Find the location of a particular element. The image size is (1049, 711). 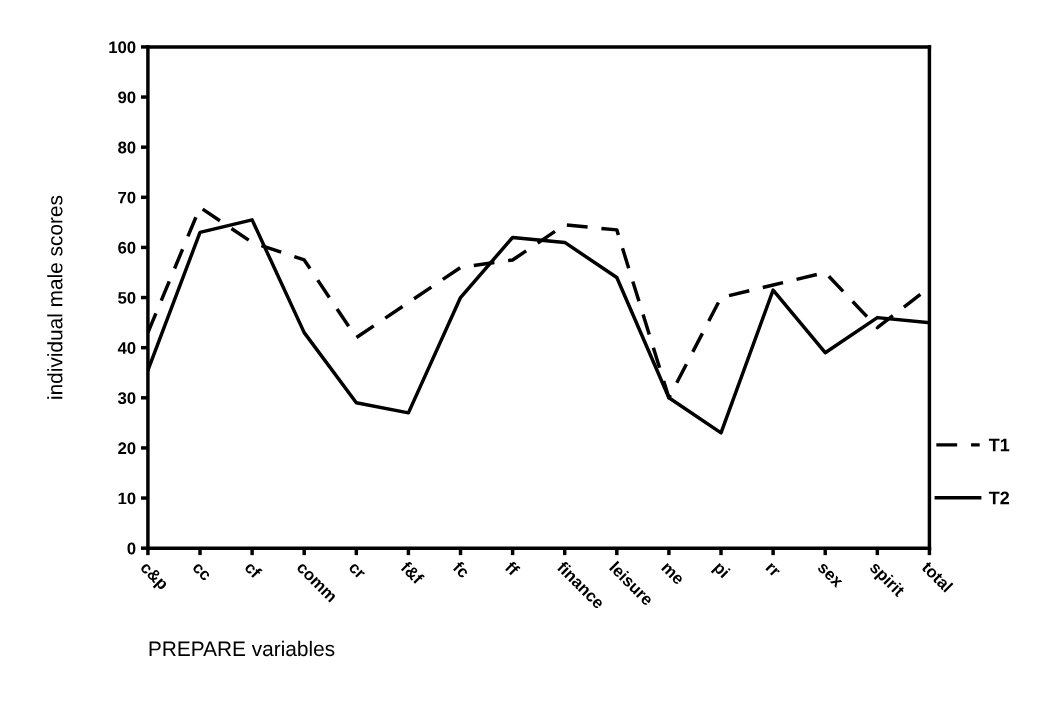

y-tick-label: 30 is located at coordinates (126, 398).